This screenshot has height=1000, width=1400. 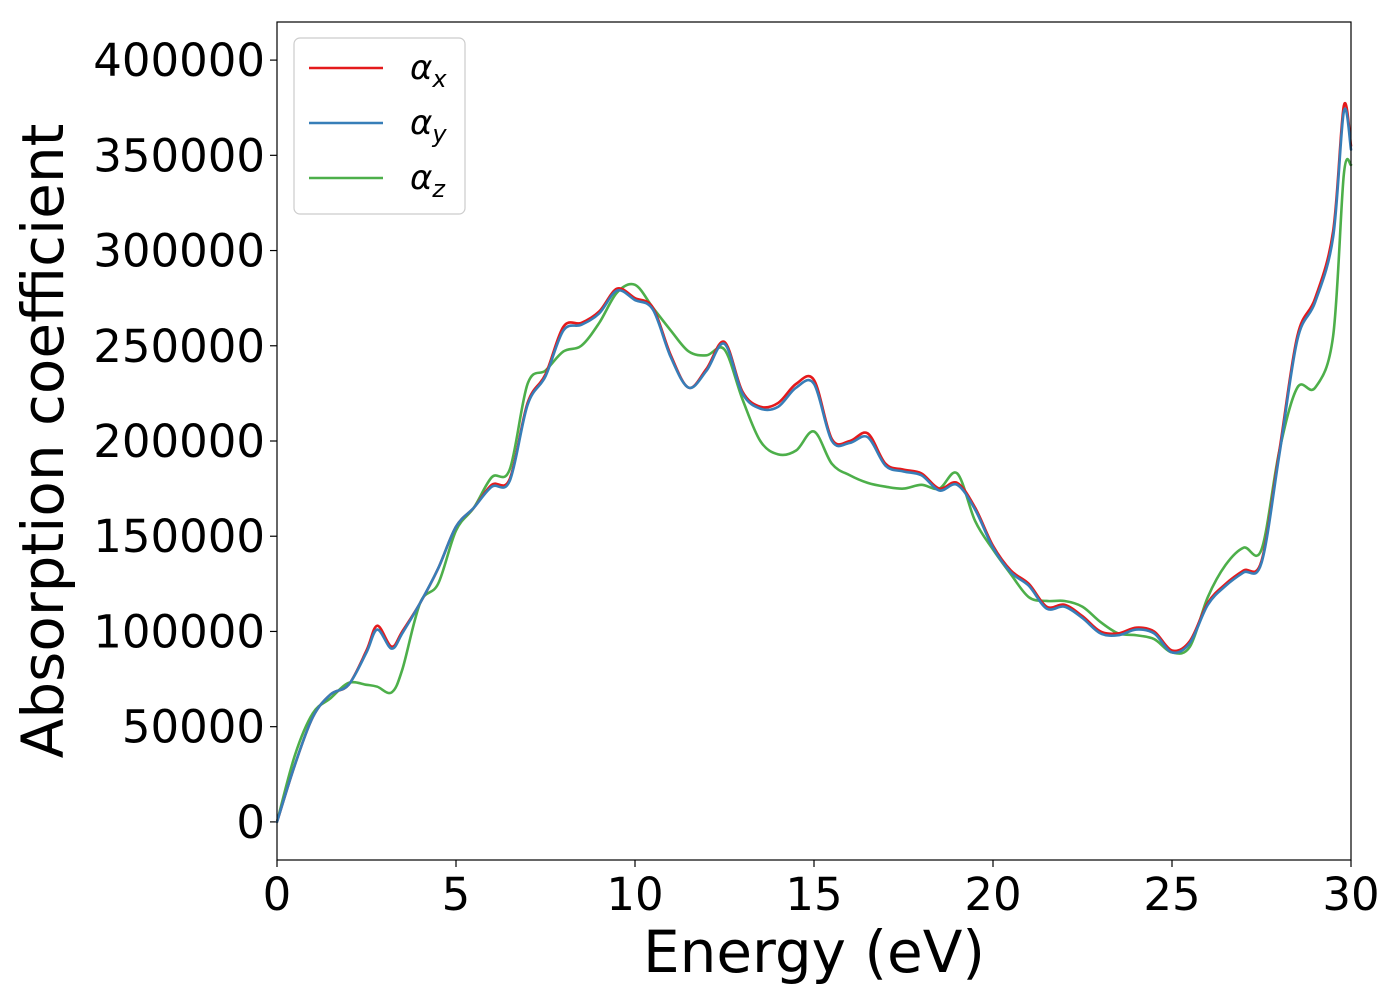 I want to click on x-tick-label: 30, so click(x=1350, y=894).